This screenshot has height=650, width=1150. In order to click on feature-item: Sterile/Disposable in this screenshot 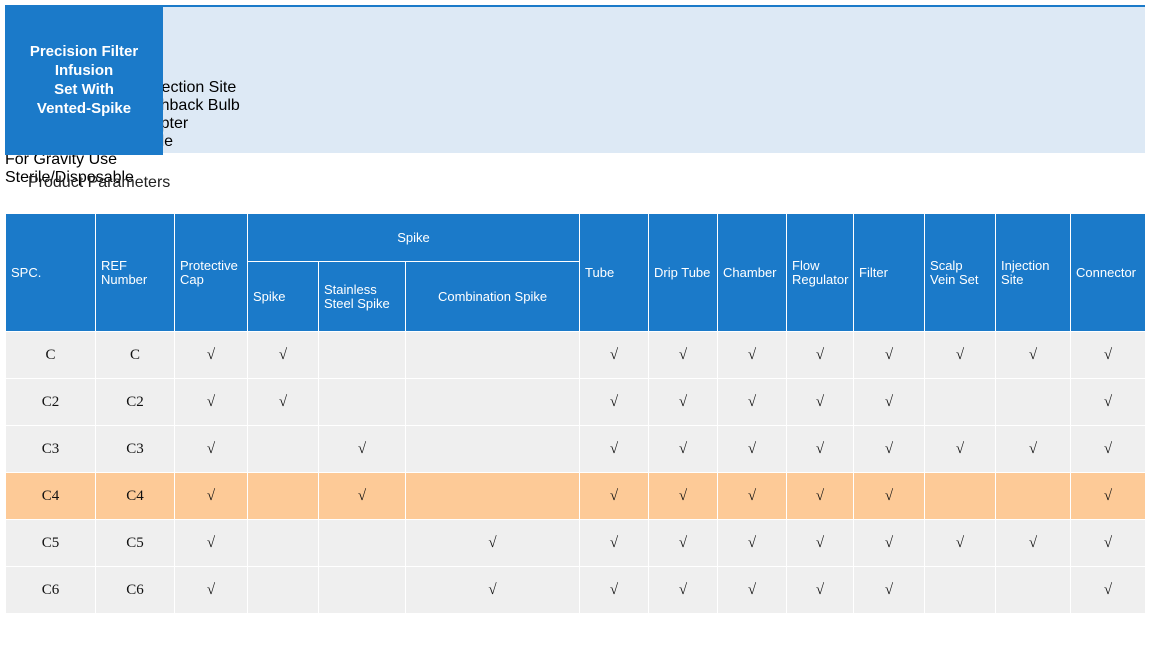, I will do `click(69, 177)`.